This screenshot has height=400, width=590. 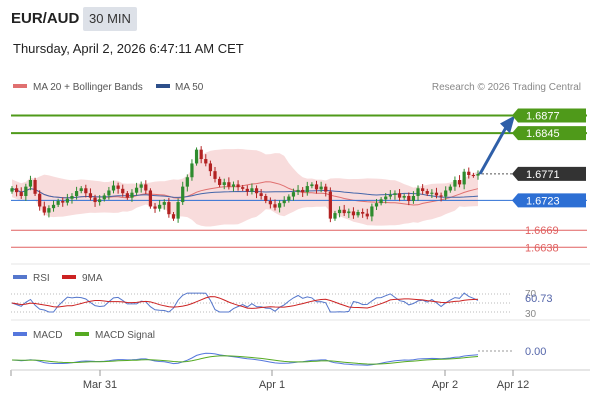 I want to click on rsi-line, so click(x=245, y=302).